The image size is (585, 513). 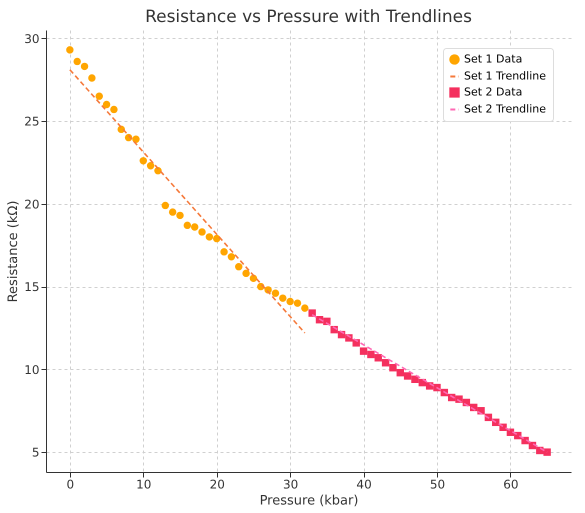 What do you see at coordinates (493, 59) in the screenshot?
I see `legend-label: Set 1 Data` at bounding box center [493, 59].